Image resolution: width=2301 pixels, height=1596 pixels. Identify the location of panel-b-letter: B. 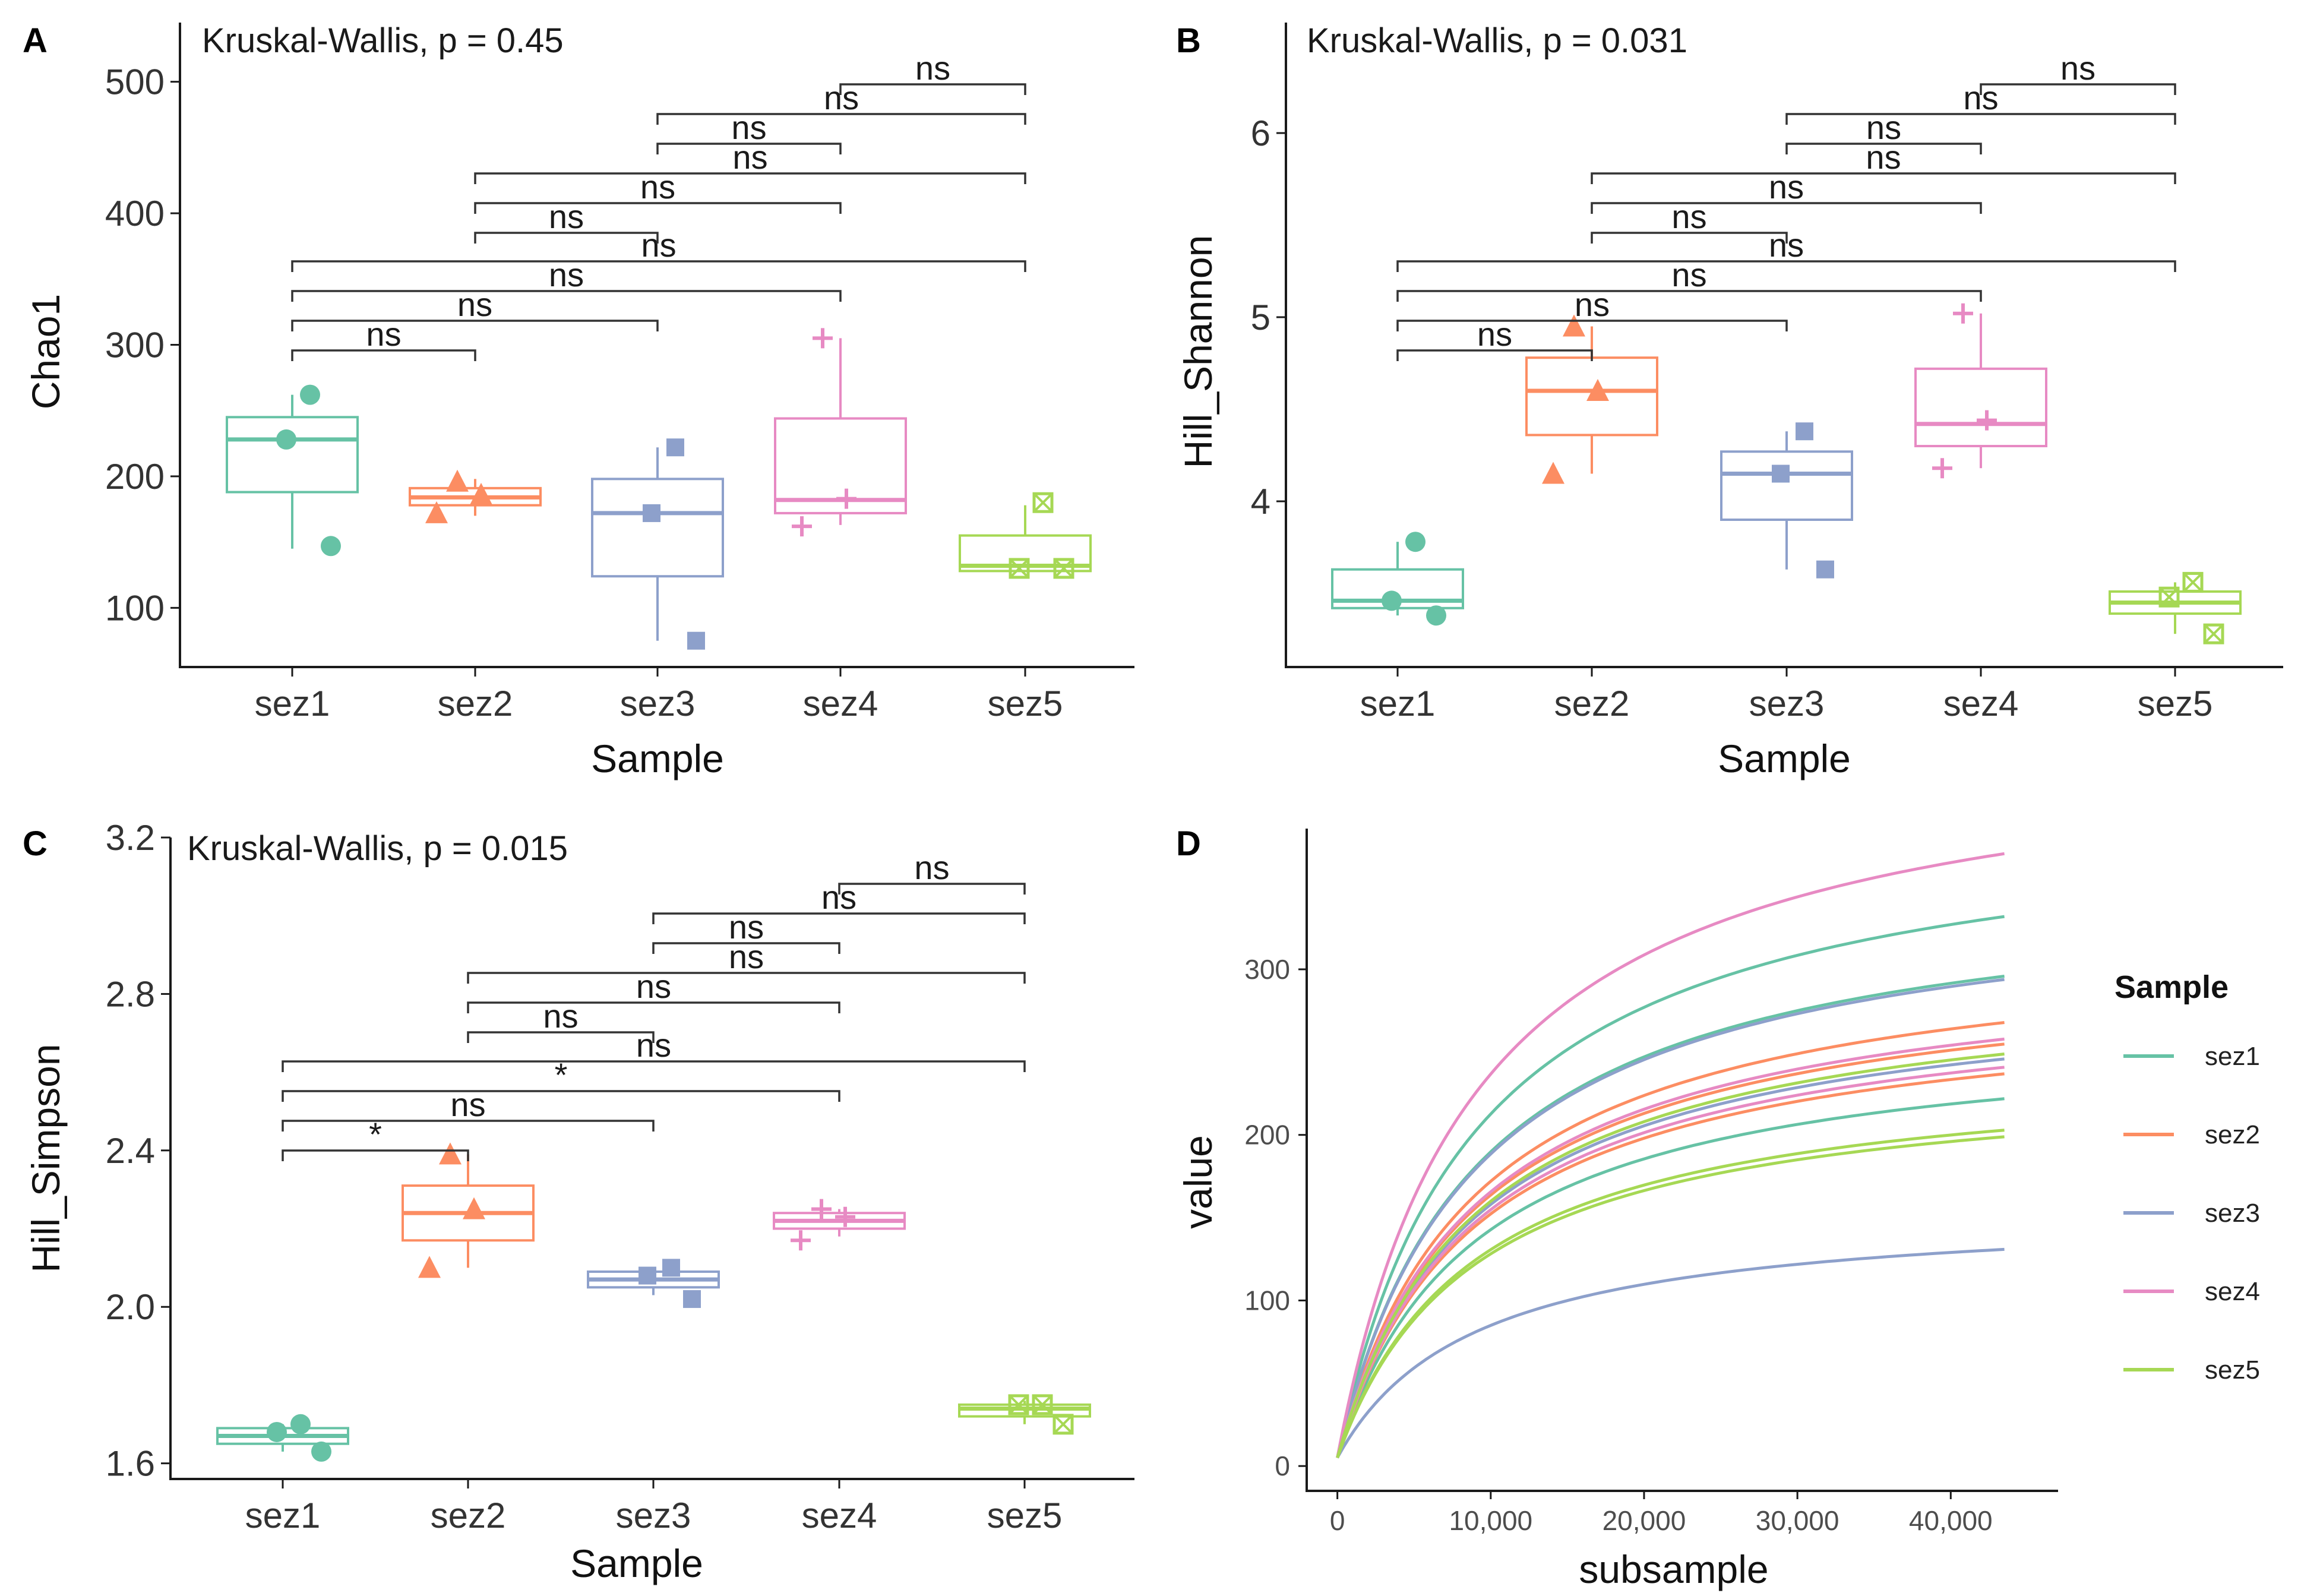
(1188, 40).